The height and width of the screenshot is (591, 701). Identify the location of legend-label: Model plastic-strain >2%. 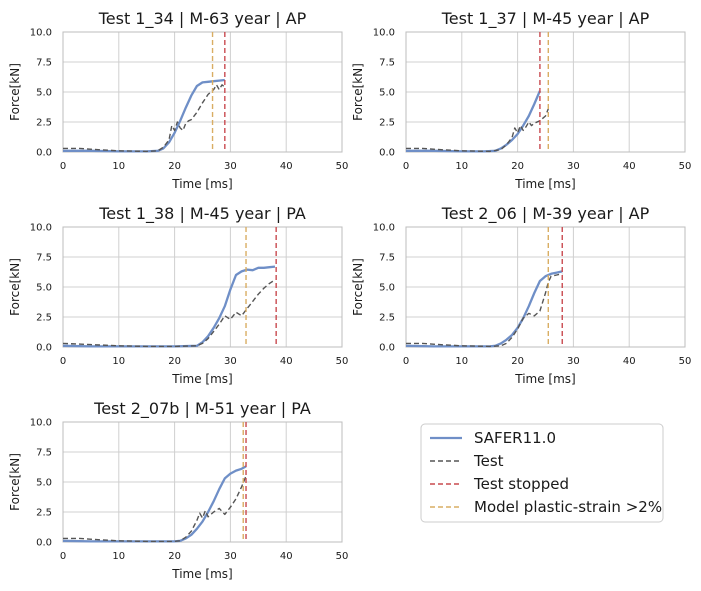
(568, 507).